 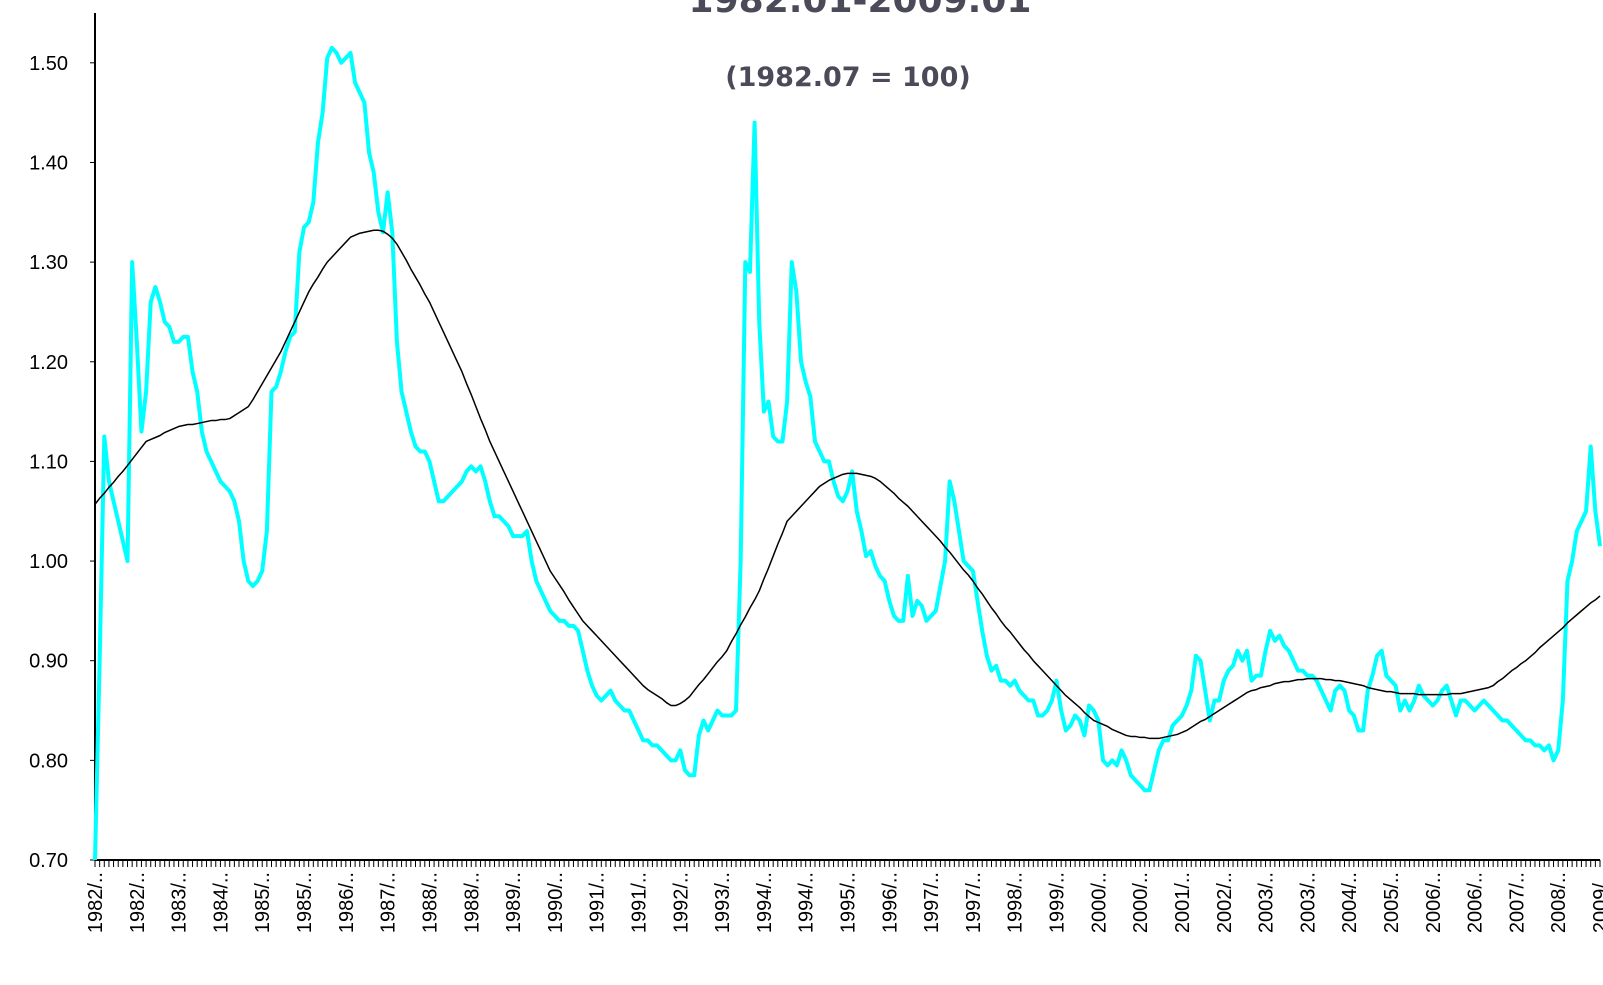 I want to click on y-tick-label: 0.80, so click(x=48, y=761).